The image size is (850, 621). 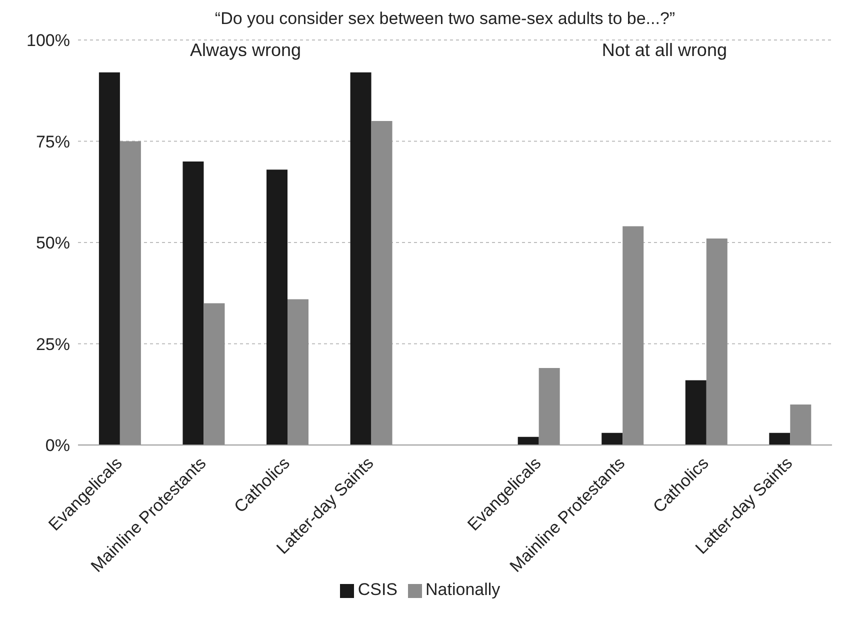 What do you see at coordinates (245, 50) in the screenshot?
I see `annotation: Always wrong` at bounding box center [245, 50].